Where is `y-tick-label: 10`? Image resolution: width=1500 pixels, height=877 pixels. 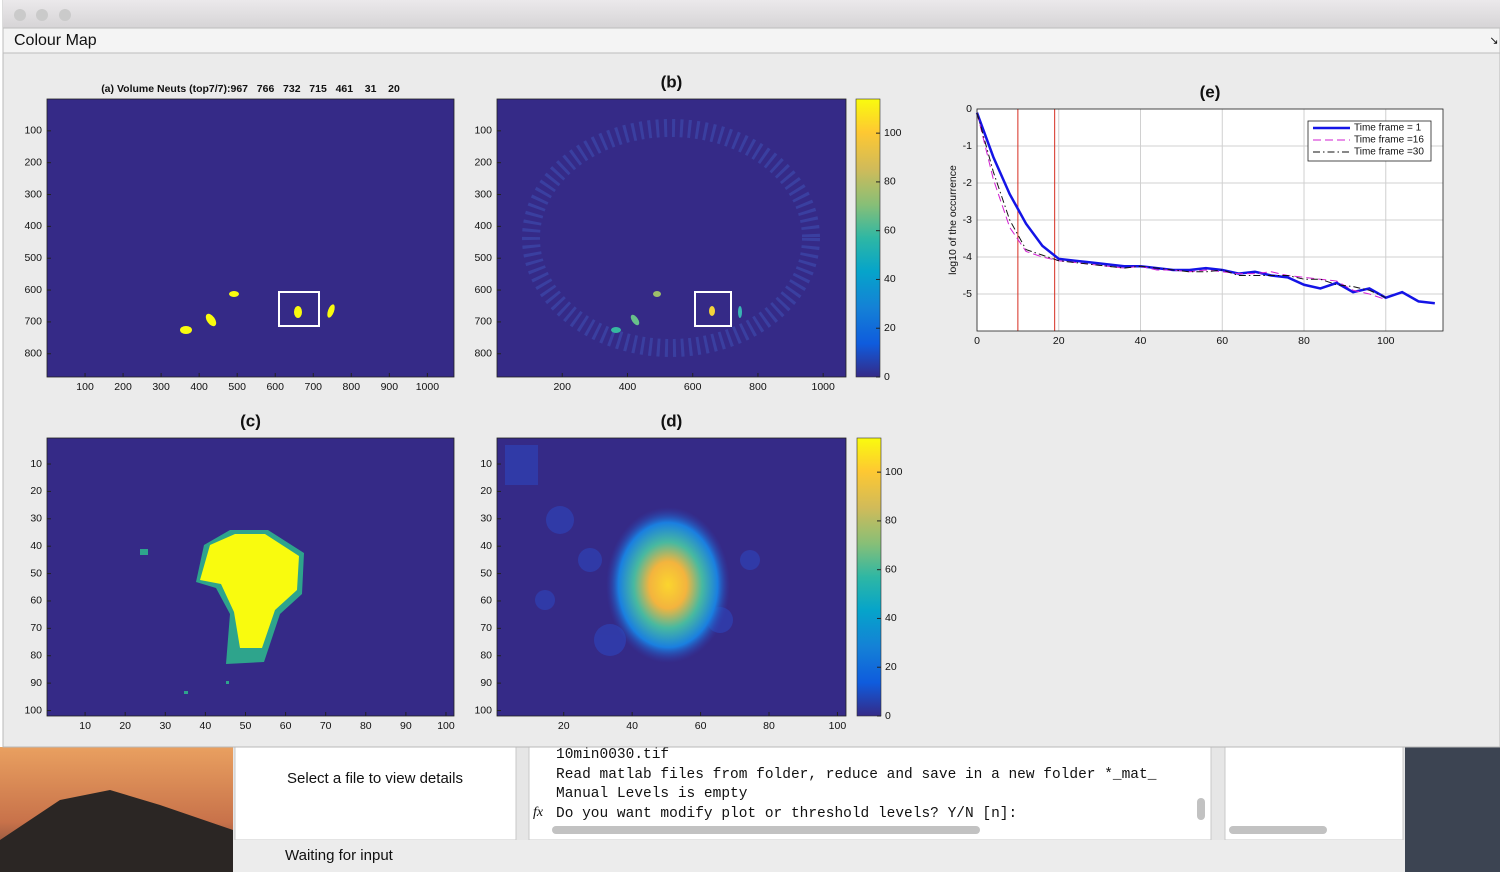
y-tick-label: 10 is located at coordinates (486, 464).